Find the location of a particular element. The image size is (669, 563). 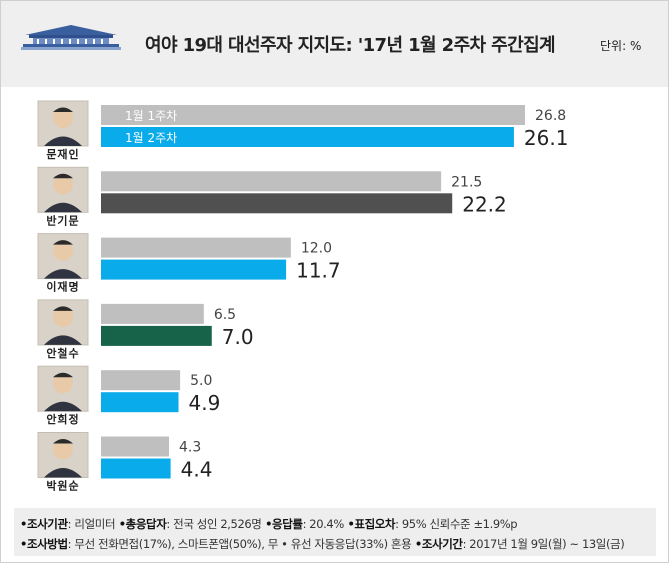

value-label-prev-week: 12.0 is located at coordinates (316, 249).